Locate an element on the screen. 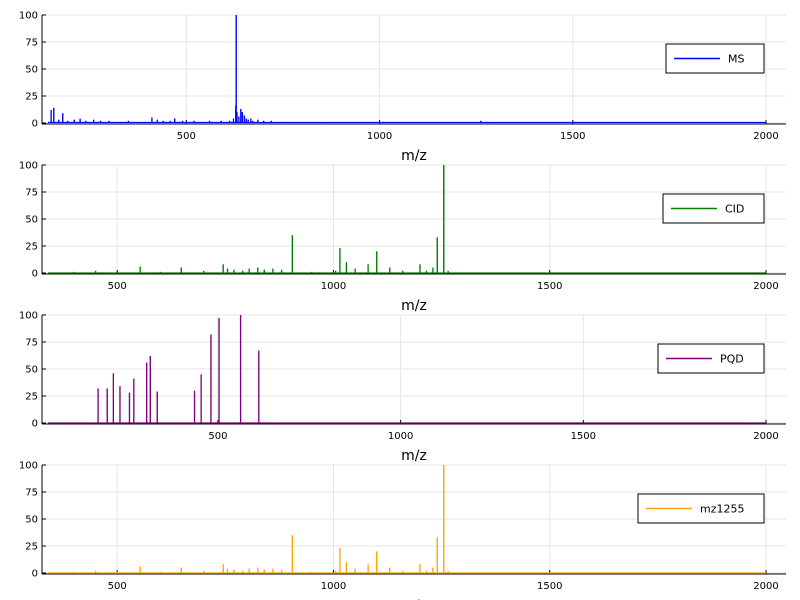 The image size is (800, 600). legend: mz1255 is located at coordinates (701, 508).